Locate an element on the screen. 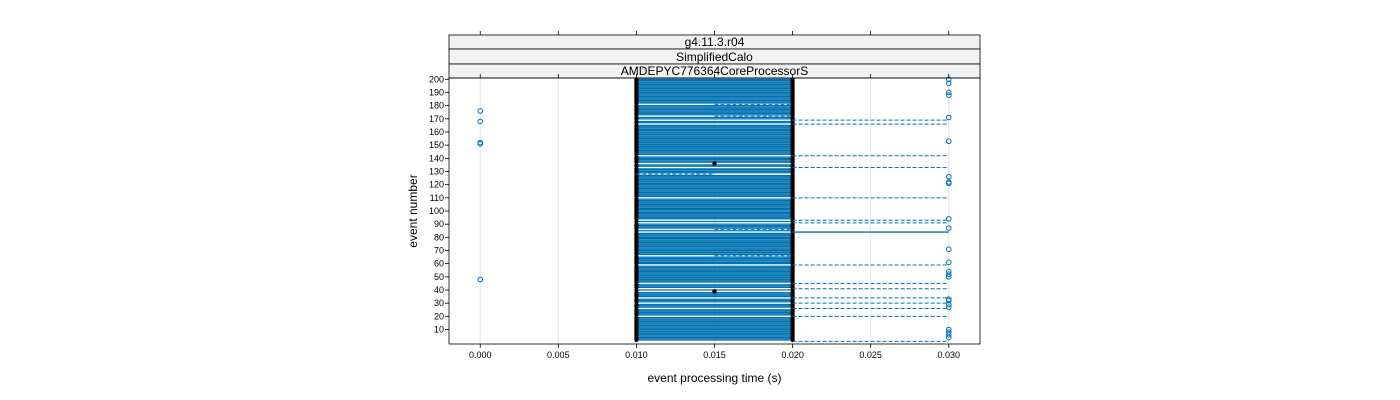 This screenshot has width=1400, height=400. strip-label-3: AMDEPYC776364CoreProcessorS is located at coordinates (714, 71).